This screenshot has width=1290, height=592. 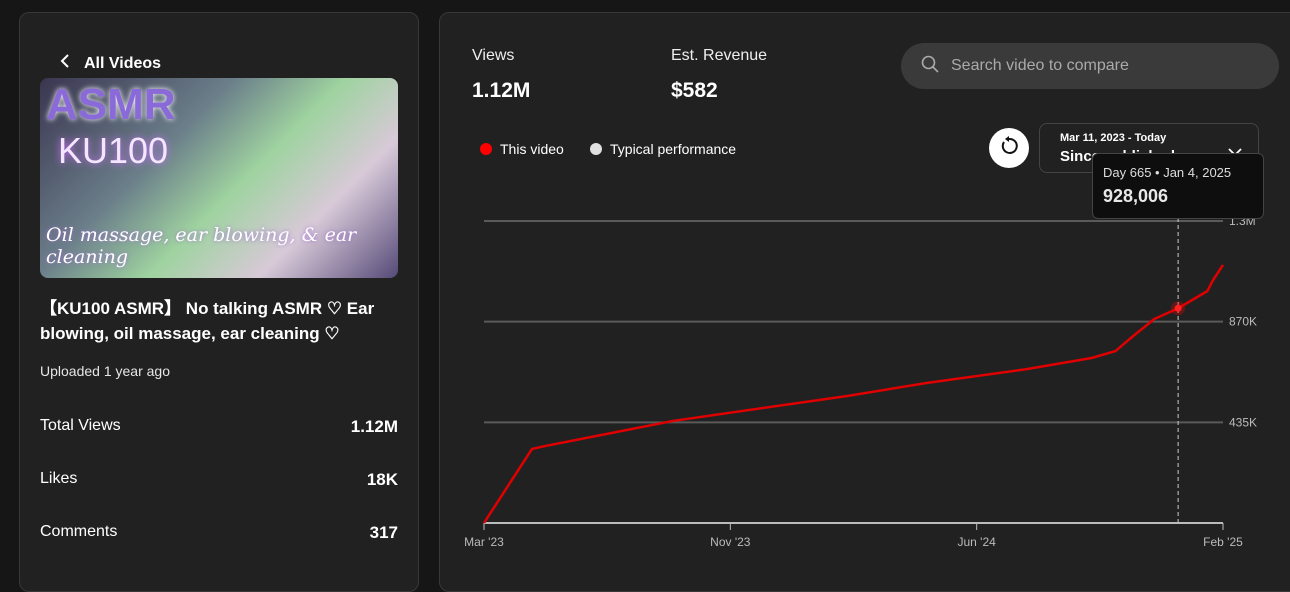 What do you see at coordinates (1243, 422) in the screenshot?
I see `y-tick-label: 435K` at bounding box center [1243, 422].